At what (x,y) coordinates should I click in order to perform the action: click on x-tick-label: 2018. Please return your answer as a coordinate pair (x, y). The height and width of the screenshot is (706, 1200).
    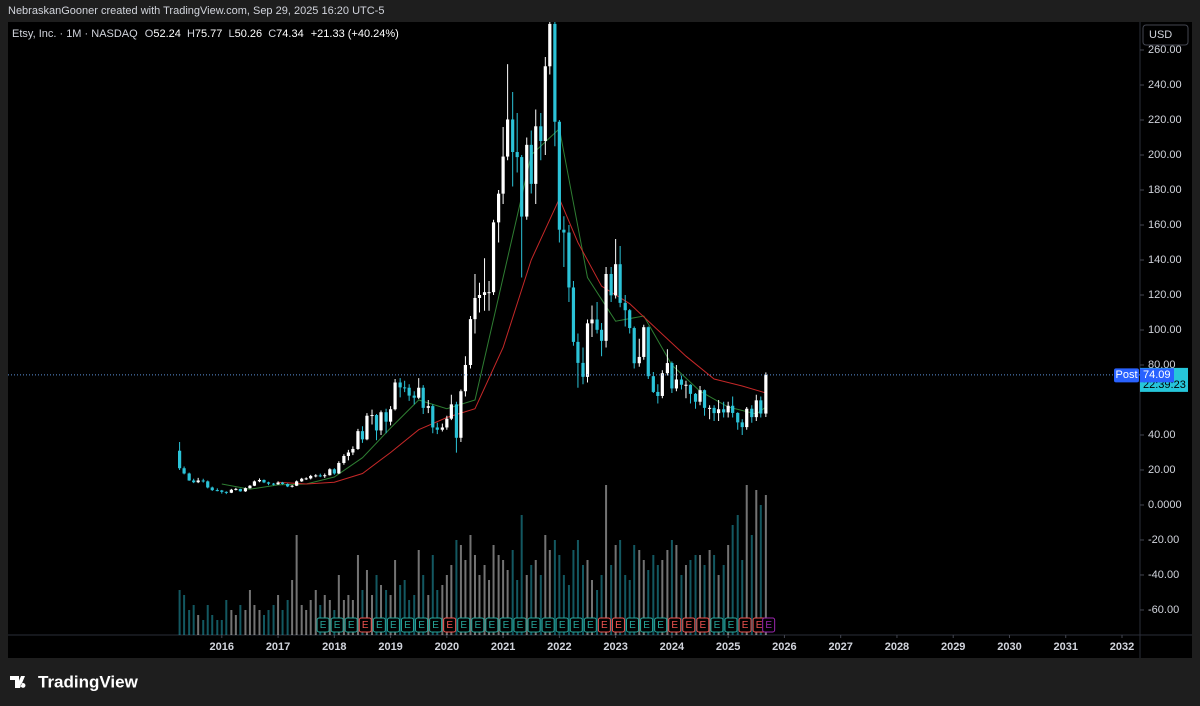
    Looking at the image, I should click on (334, 647).